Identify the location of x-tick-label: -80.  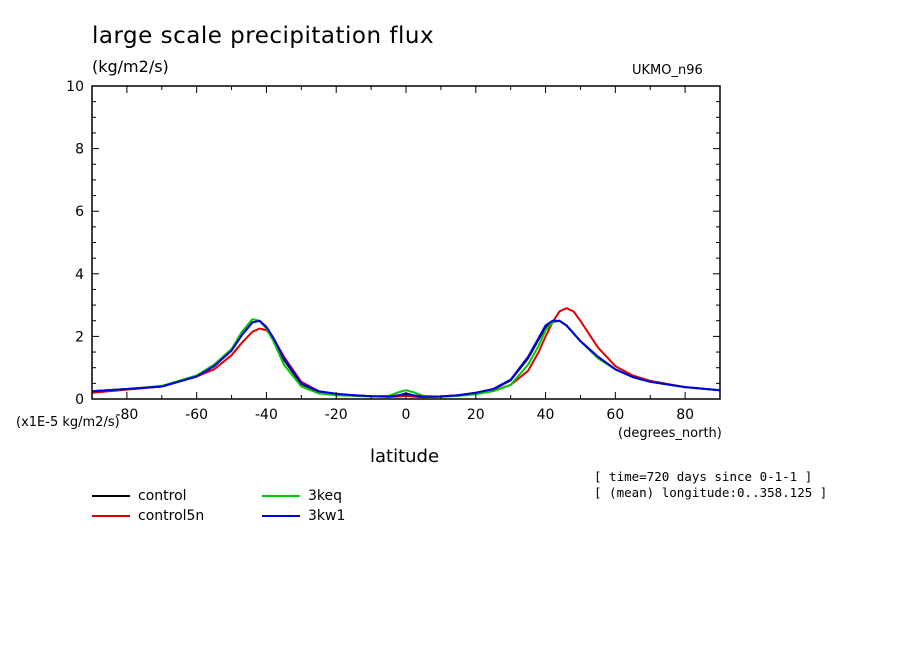
(126, 415).